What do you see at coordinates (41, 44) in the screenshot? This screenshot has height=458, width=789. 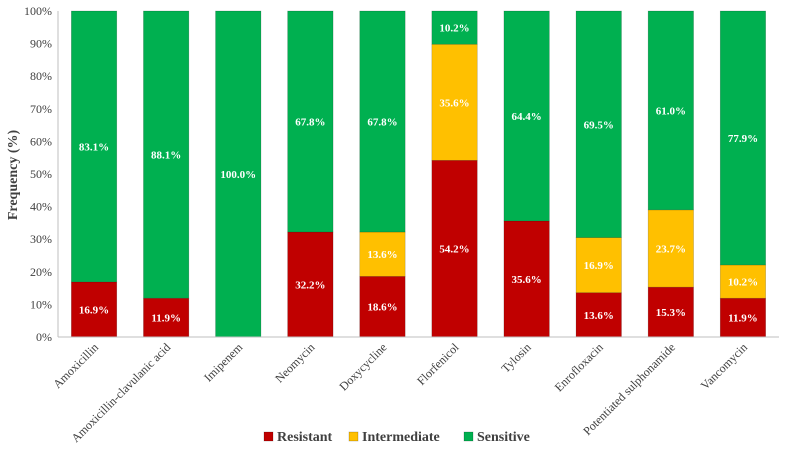 I see `y-tick-label: 90%` at bounding box center [41, 44].